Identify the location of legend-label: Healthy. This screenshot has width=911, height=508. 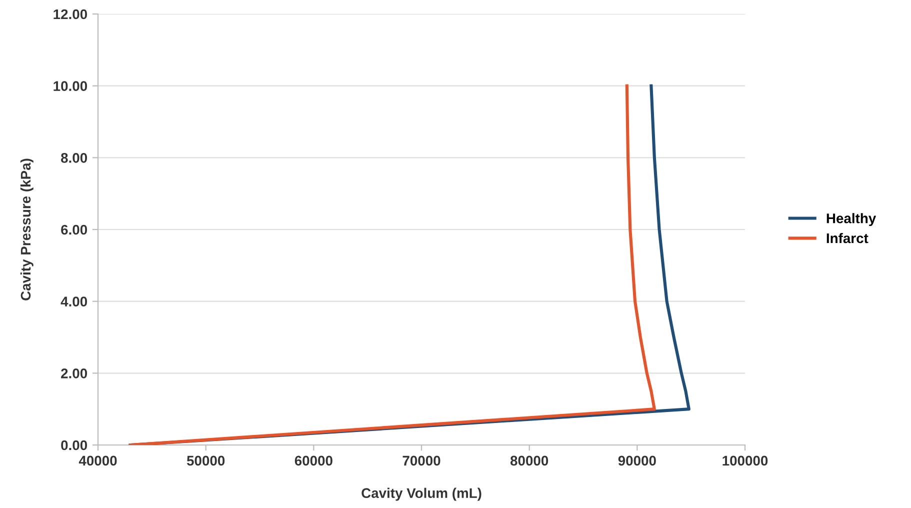
(851, 219).